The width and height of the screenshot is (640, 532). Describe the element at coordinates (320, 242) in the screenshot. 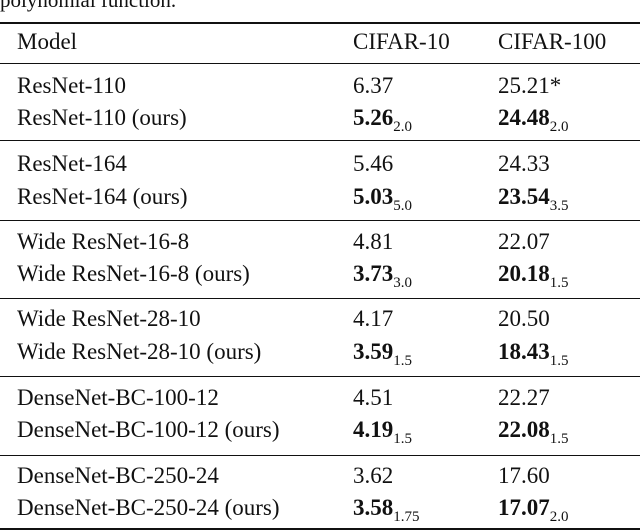

I see `table-row: Wide ResNet-16-8 4.81 22.07` at that location.